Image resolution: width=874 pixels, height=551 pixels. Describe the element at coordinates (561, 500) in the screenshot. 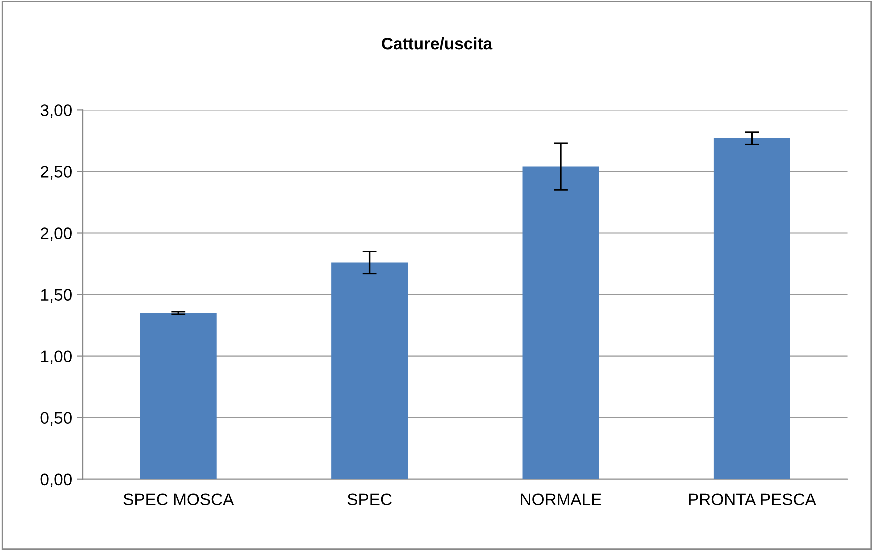

I see `x-tick-label: NORMALE` at that location.